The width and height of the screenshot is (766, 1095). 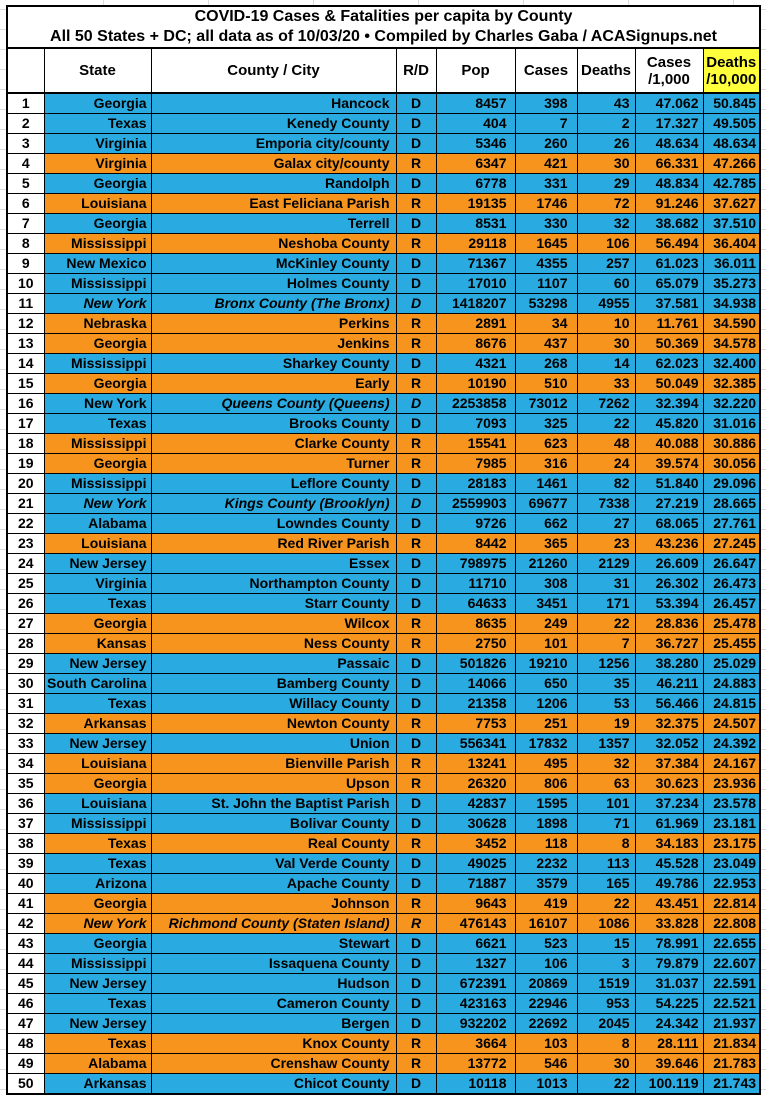 What do you see at coordinates (273, 643) in the screenshot?
I see `cell-county: Ness County` at bounding box center [273, 643].